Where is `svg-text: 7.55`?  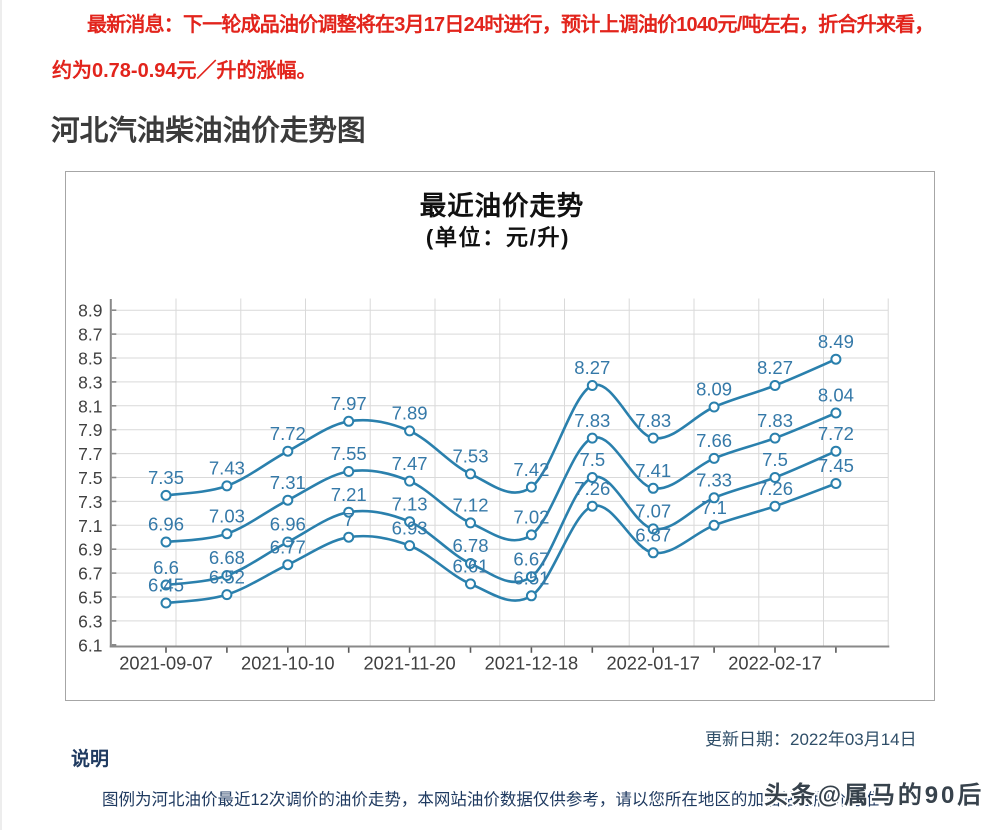 svg-text: 7.55 is located at coordinates (349, 453).